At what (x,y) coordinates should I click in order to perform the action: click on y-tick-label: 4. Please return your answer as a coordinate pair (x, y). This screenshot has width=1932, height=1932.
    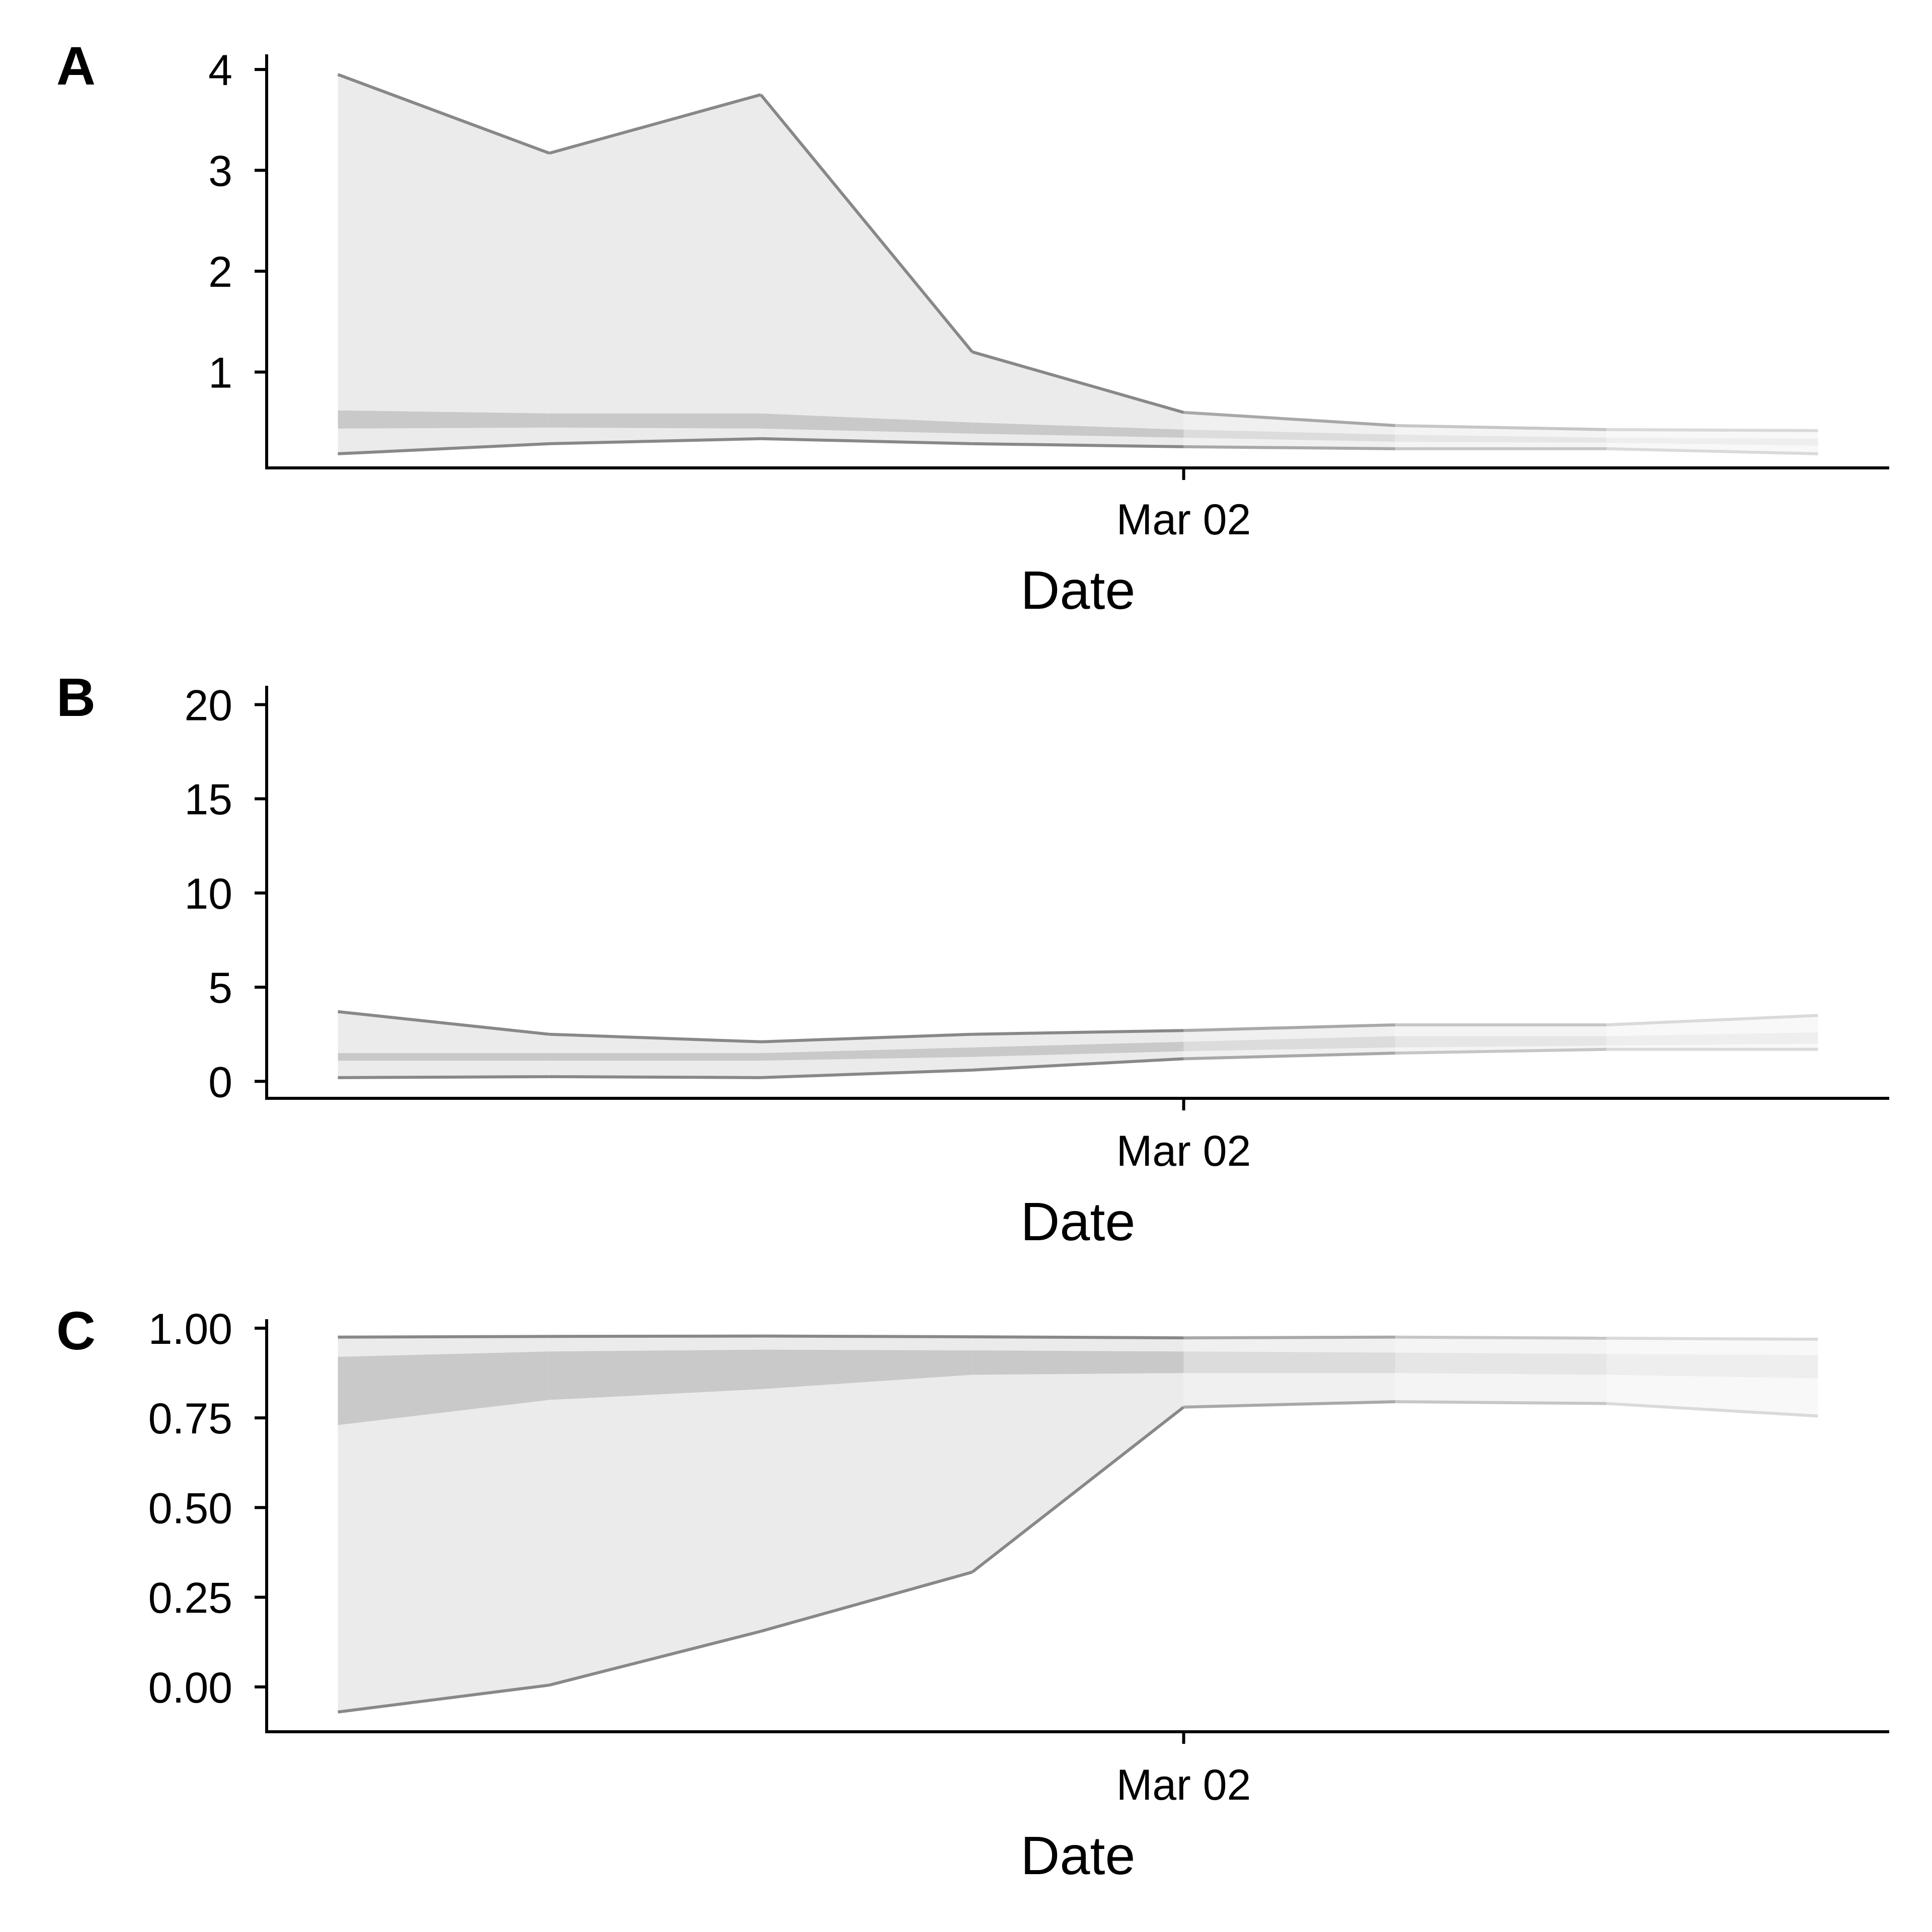
    Looking at the image, I should click on (220, 71).